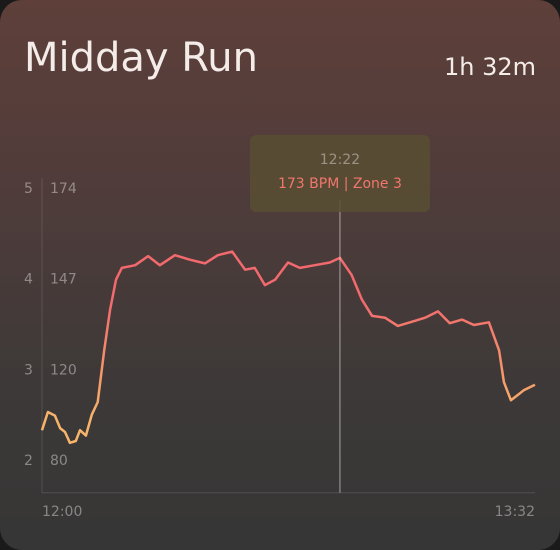 The image size is (560, 550). Describe the element at coordinates (59, 461) in the screenshot. I see `bpm-tick-label: 80` at that location.